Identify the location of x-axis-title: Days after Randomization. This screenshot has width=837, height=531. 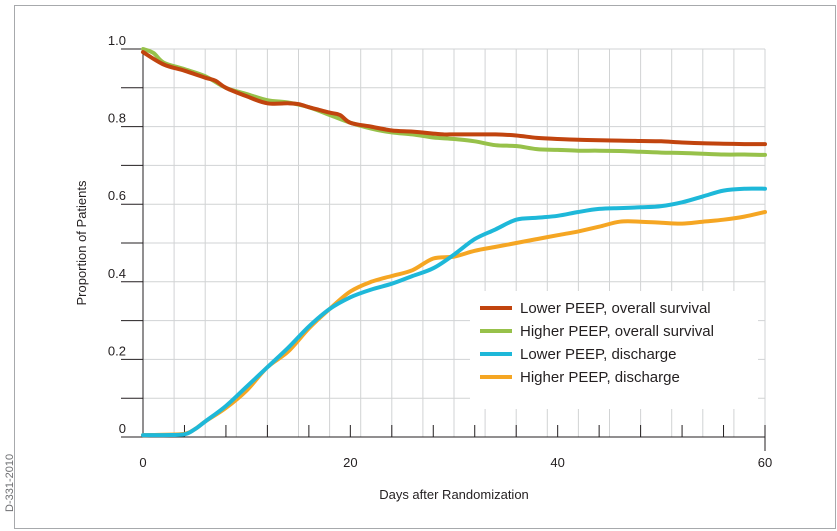
(454, 494).